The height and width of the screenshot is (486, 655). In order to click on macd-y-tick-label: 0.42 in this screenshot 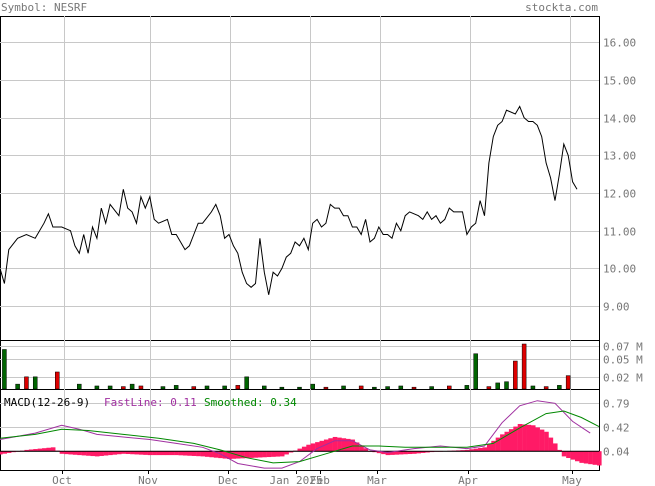, I will do `click(616, 428)`.